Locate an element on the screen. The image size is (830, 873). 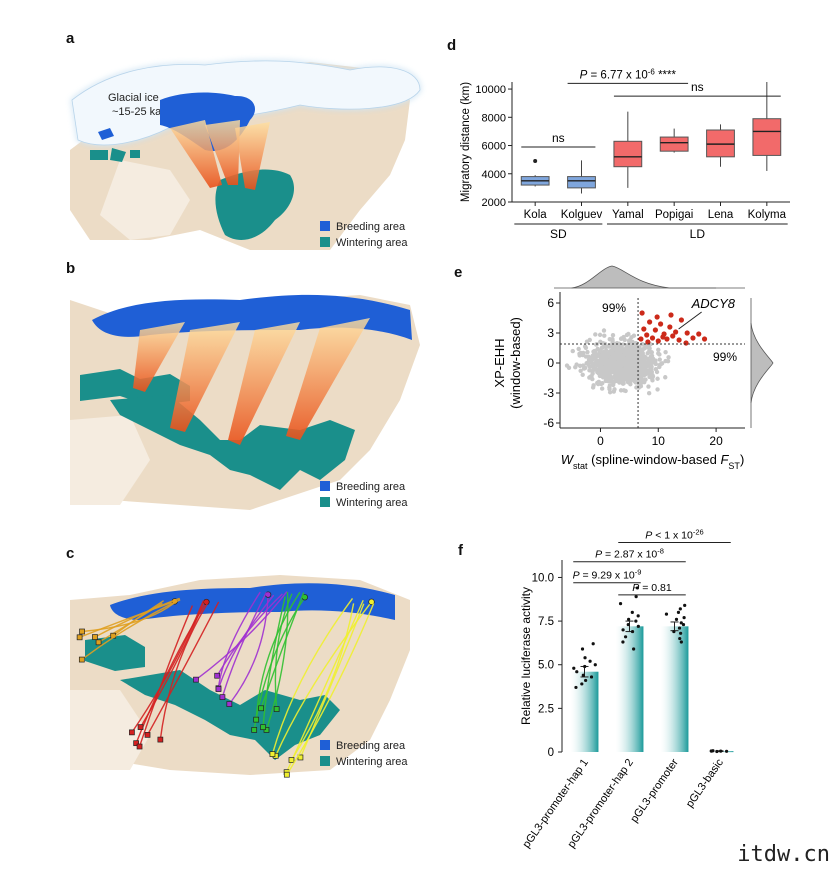
box-kolguev is located at coordinates (581, 182).